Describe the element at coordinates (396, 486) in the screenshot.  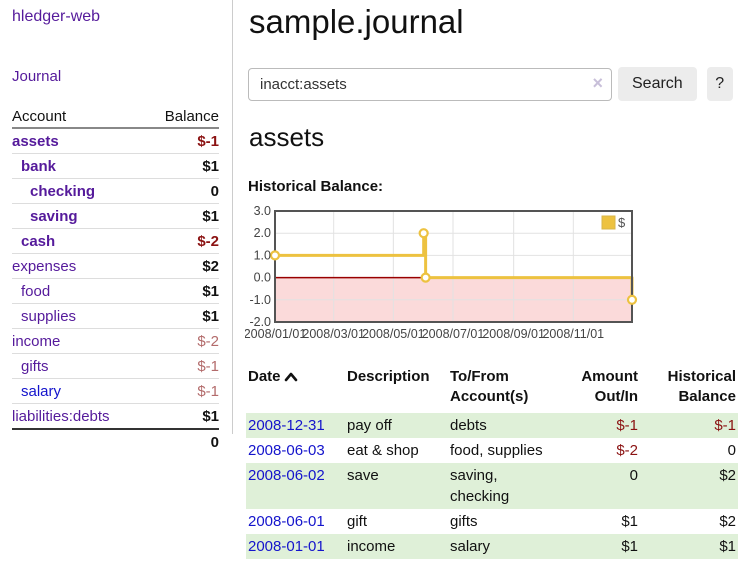
I see `transaction-description: save` at that location.